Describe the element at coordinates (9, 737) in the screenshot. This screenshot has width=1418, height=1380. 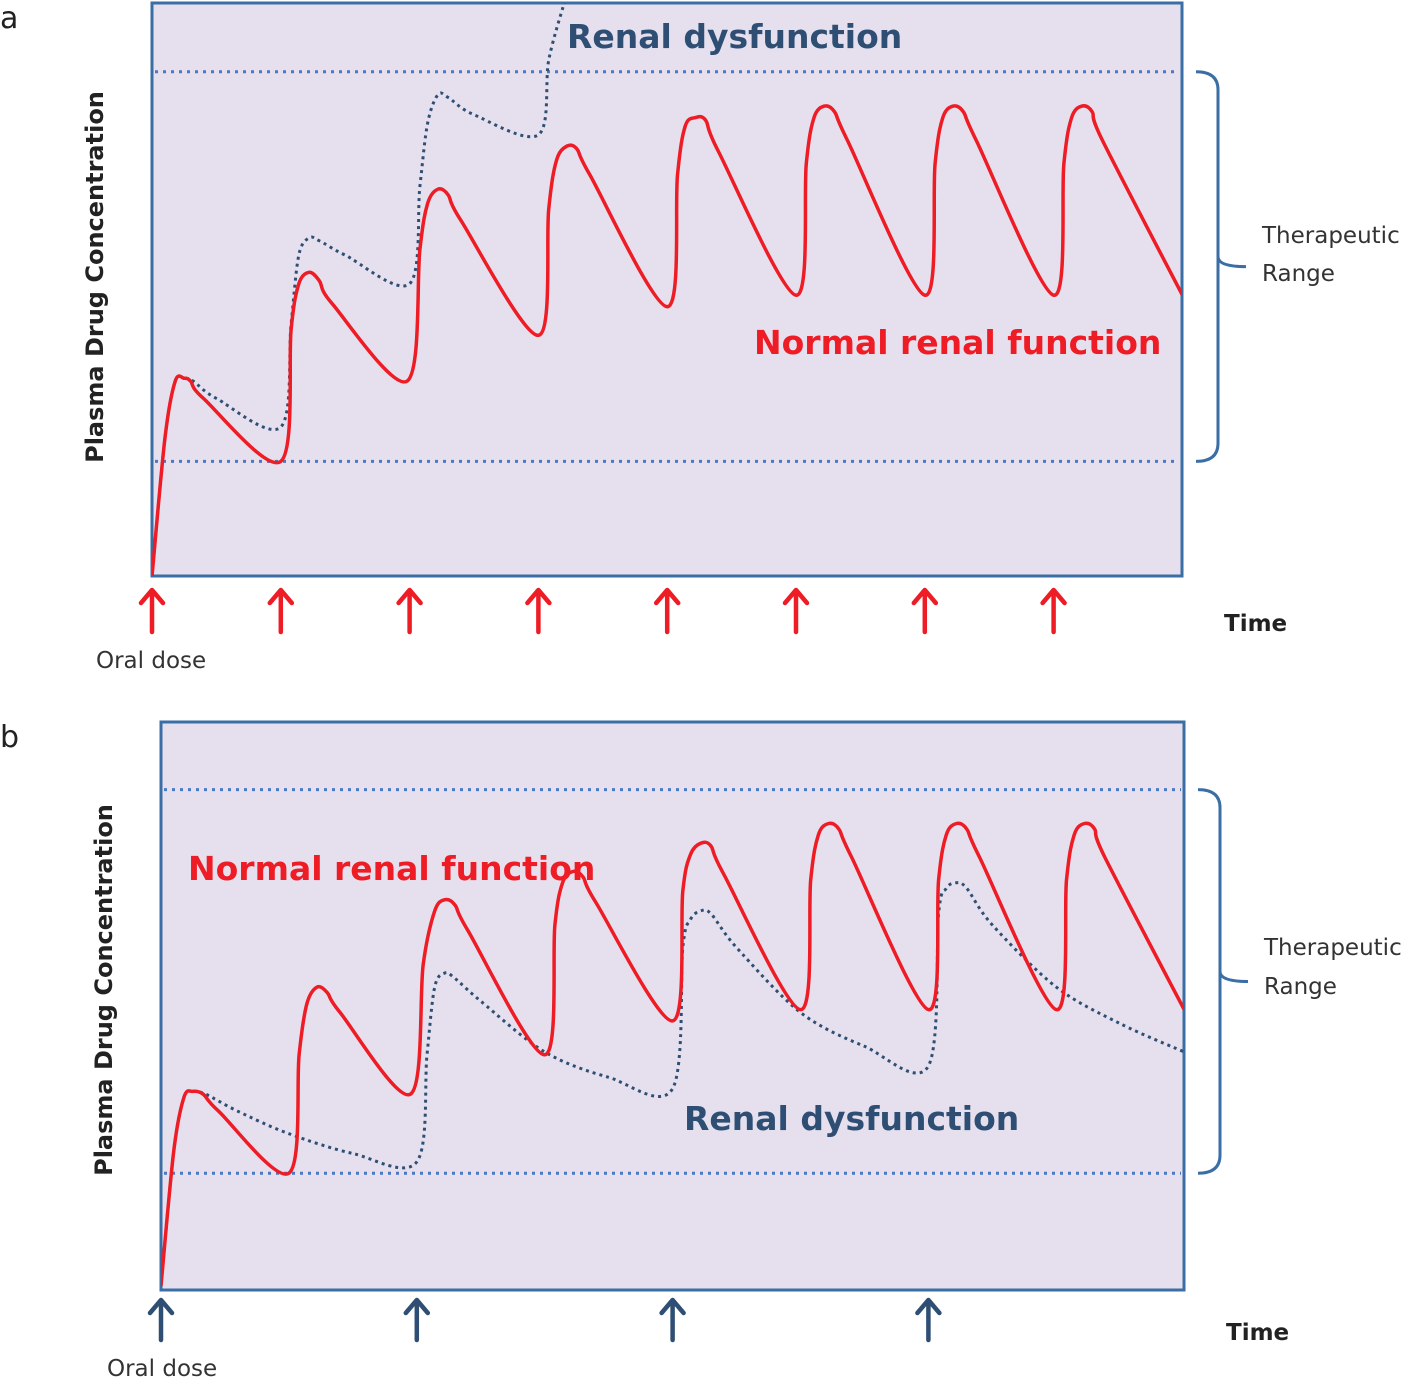
I see `panel-label: b` at that location.